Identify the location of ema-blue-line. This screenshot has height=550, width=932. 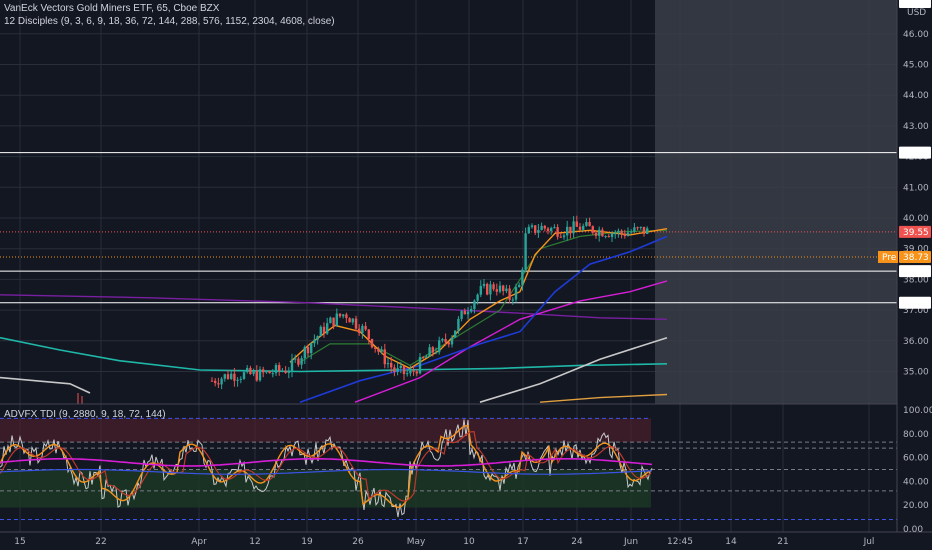
(483, 319).